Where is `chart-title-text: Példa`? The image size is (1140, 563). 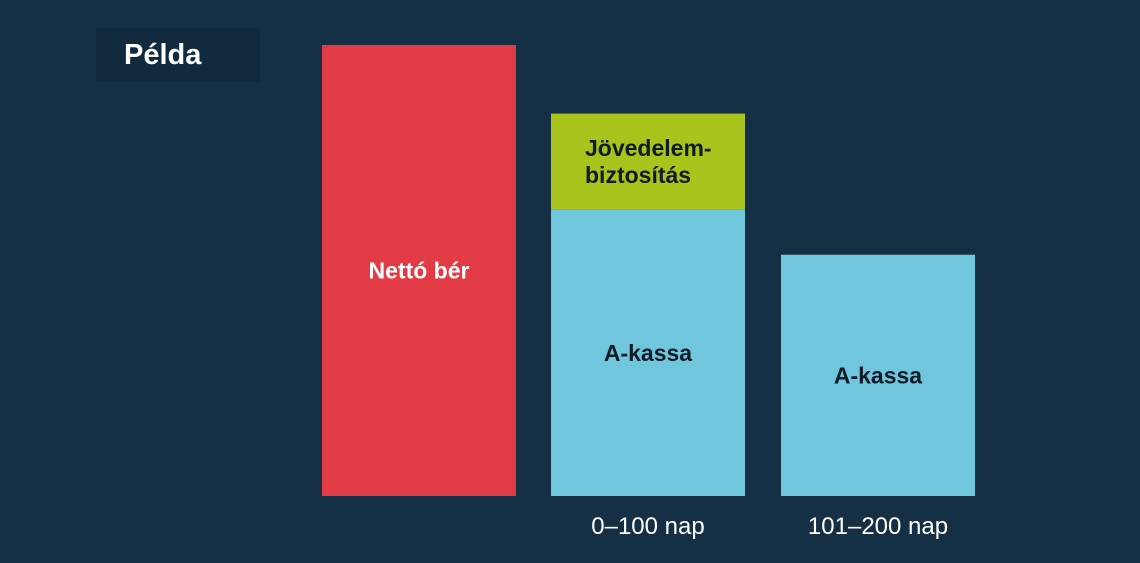 chart-title-text: Példa is located at coordinates (163, 54).